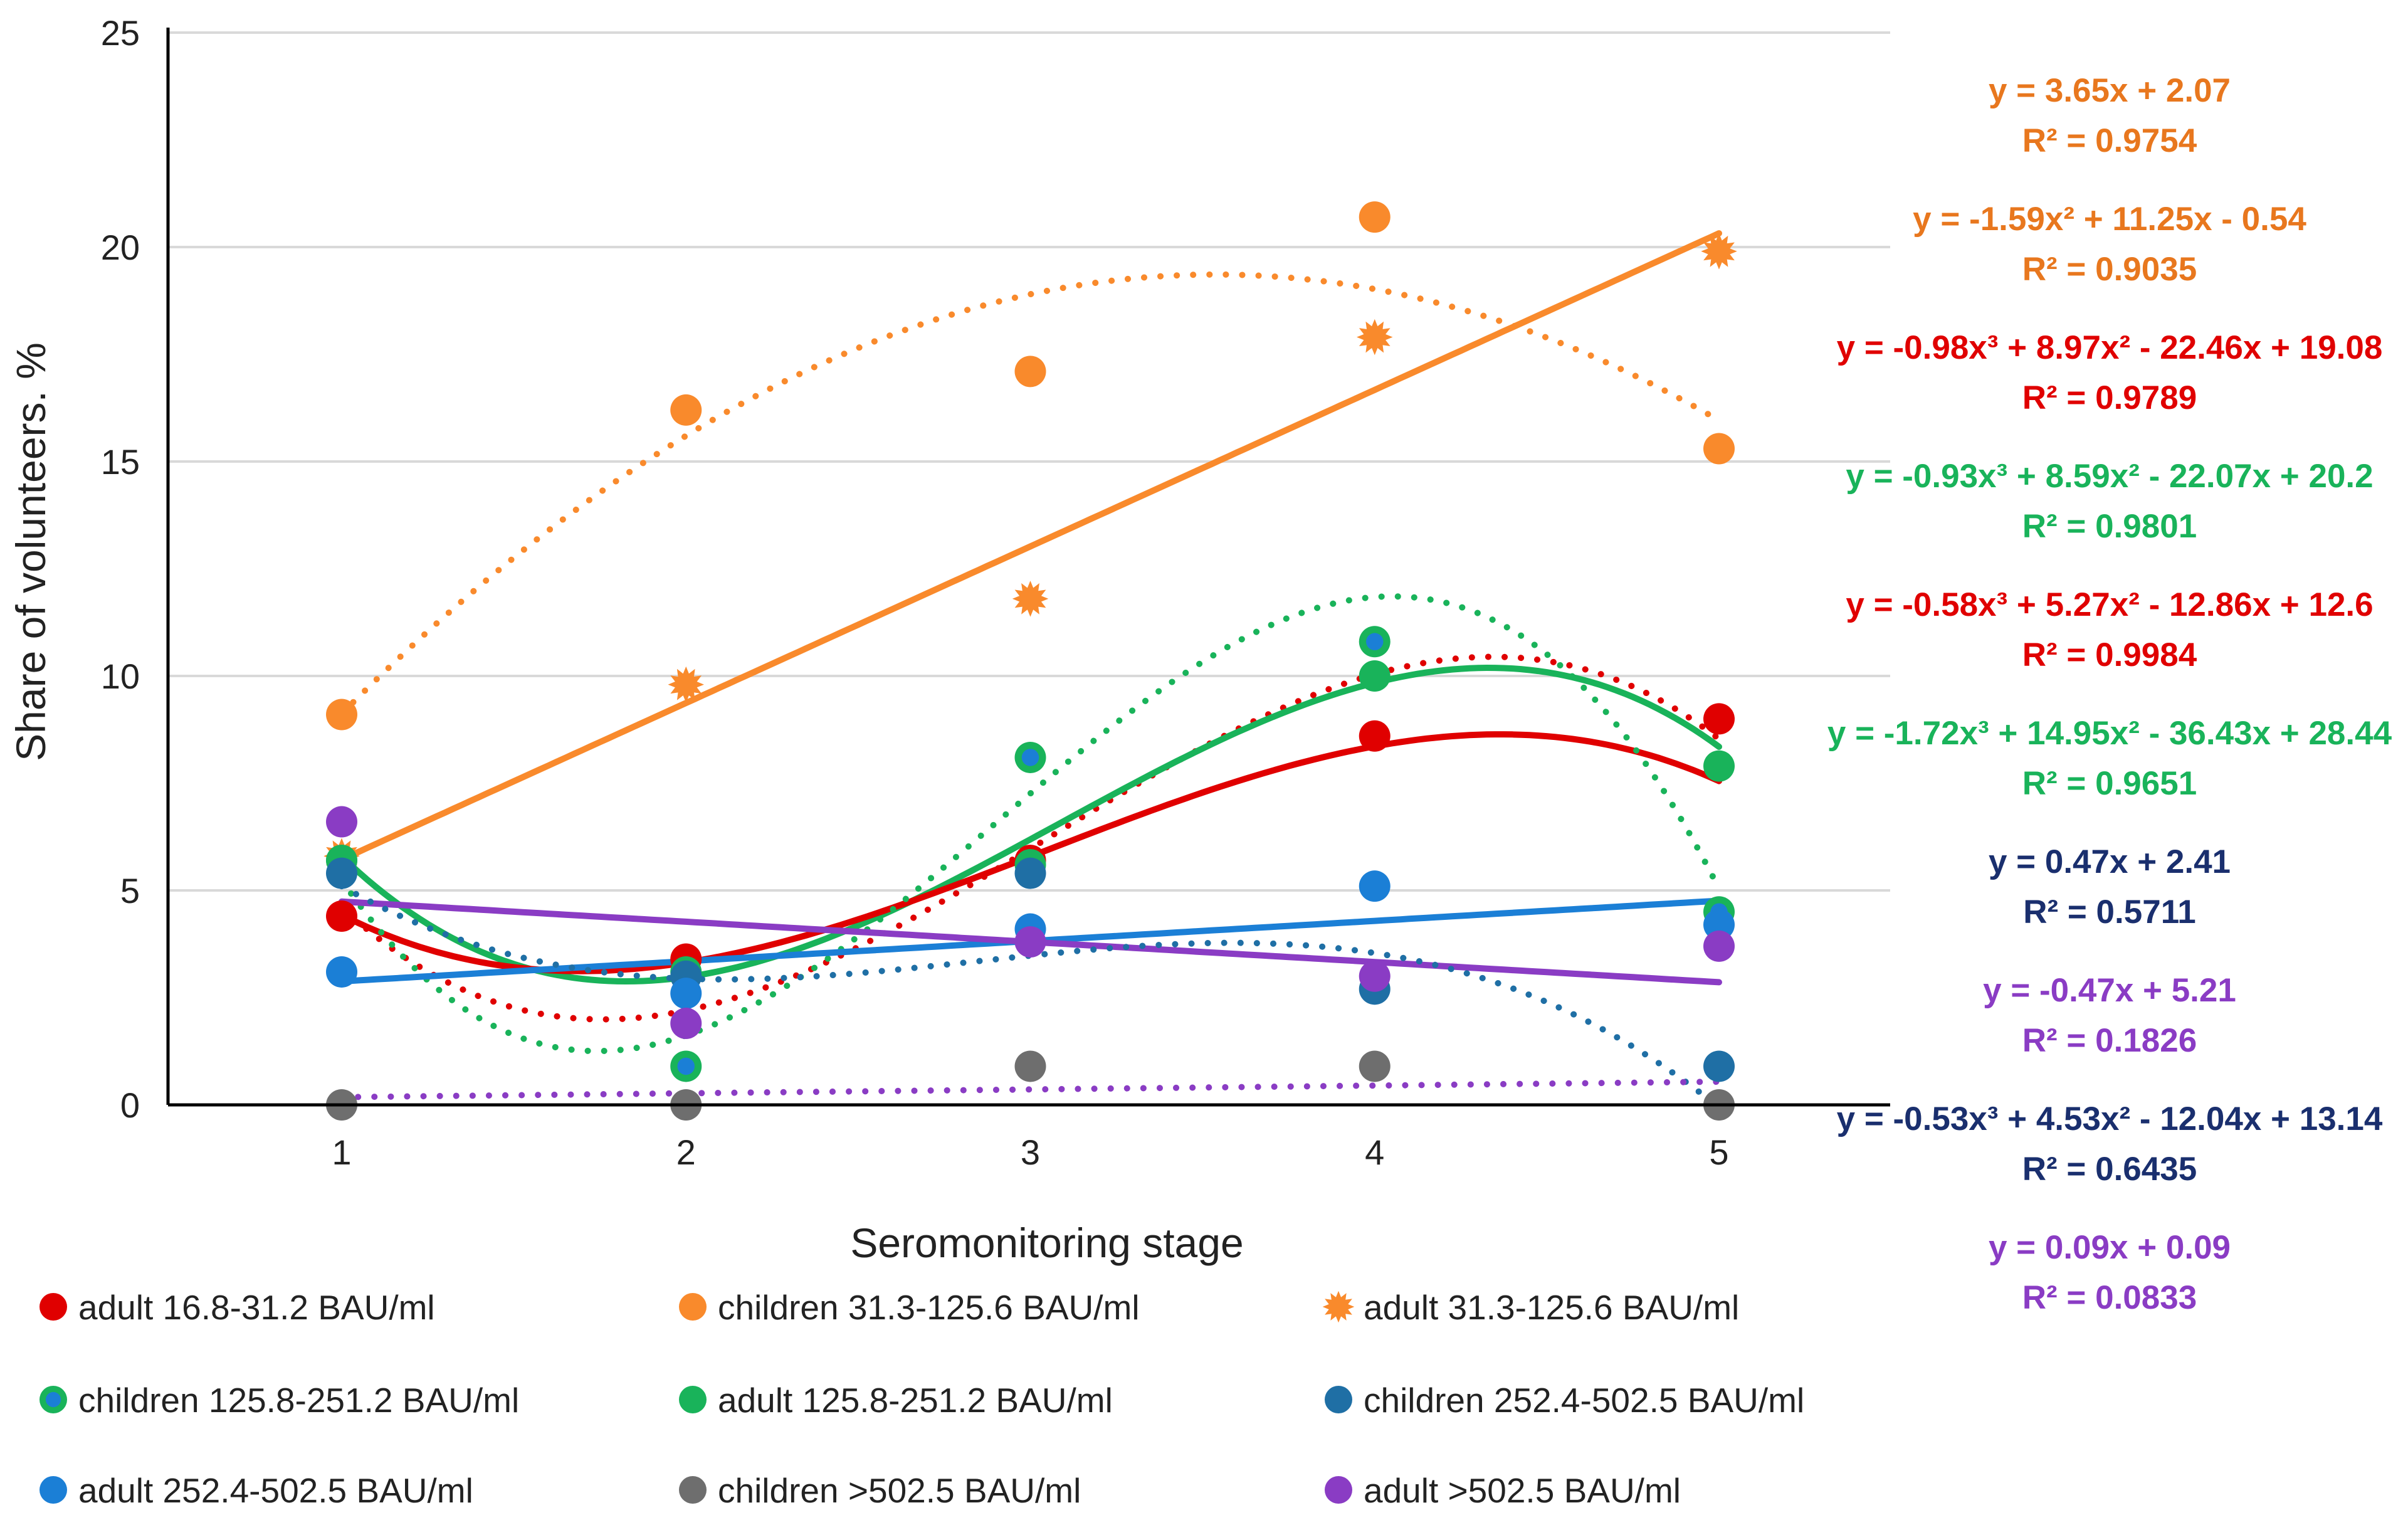 This screenshot has width=2408, height=1525. What do you see at coordinates (341, 1152) in the screenshot?
I see `x-tick-label: 1` at bounding box center [341, 1152].